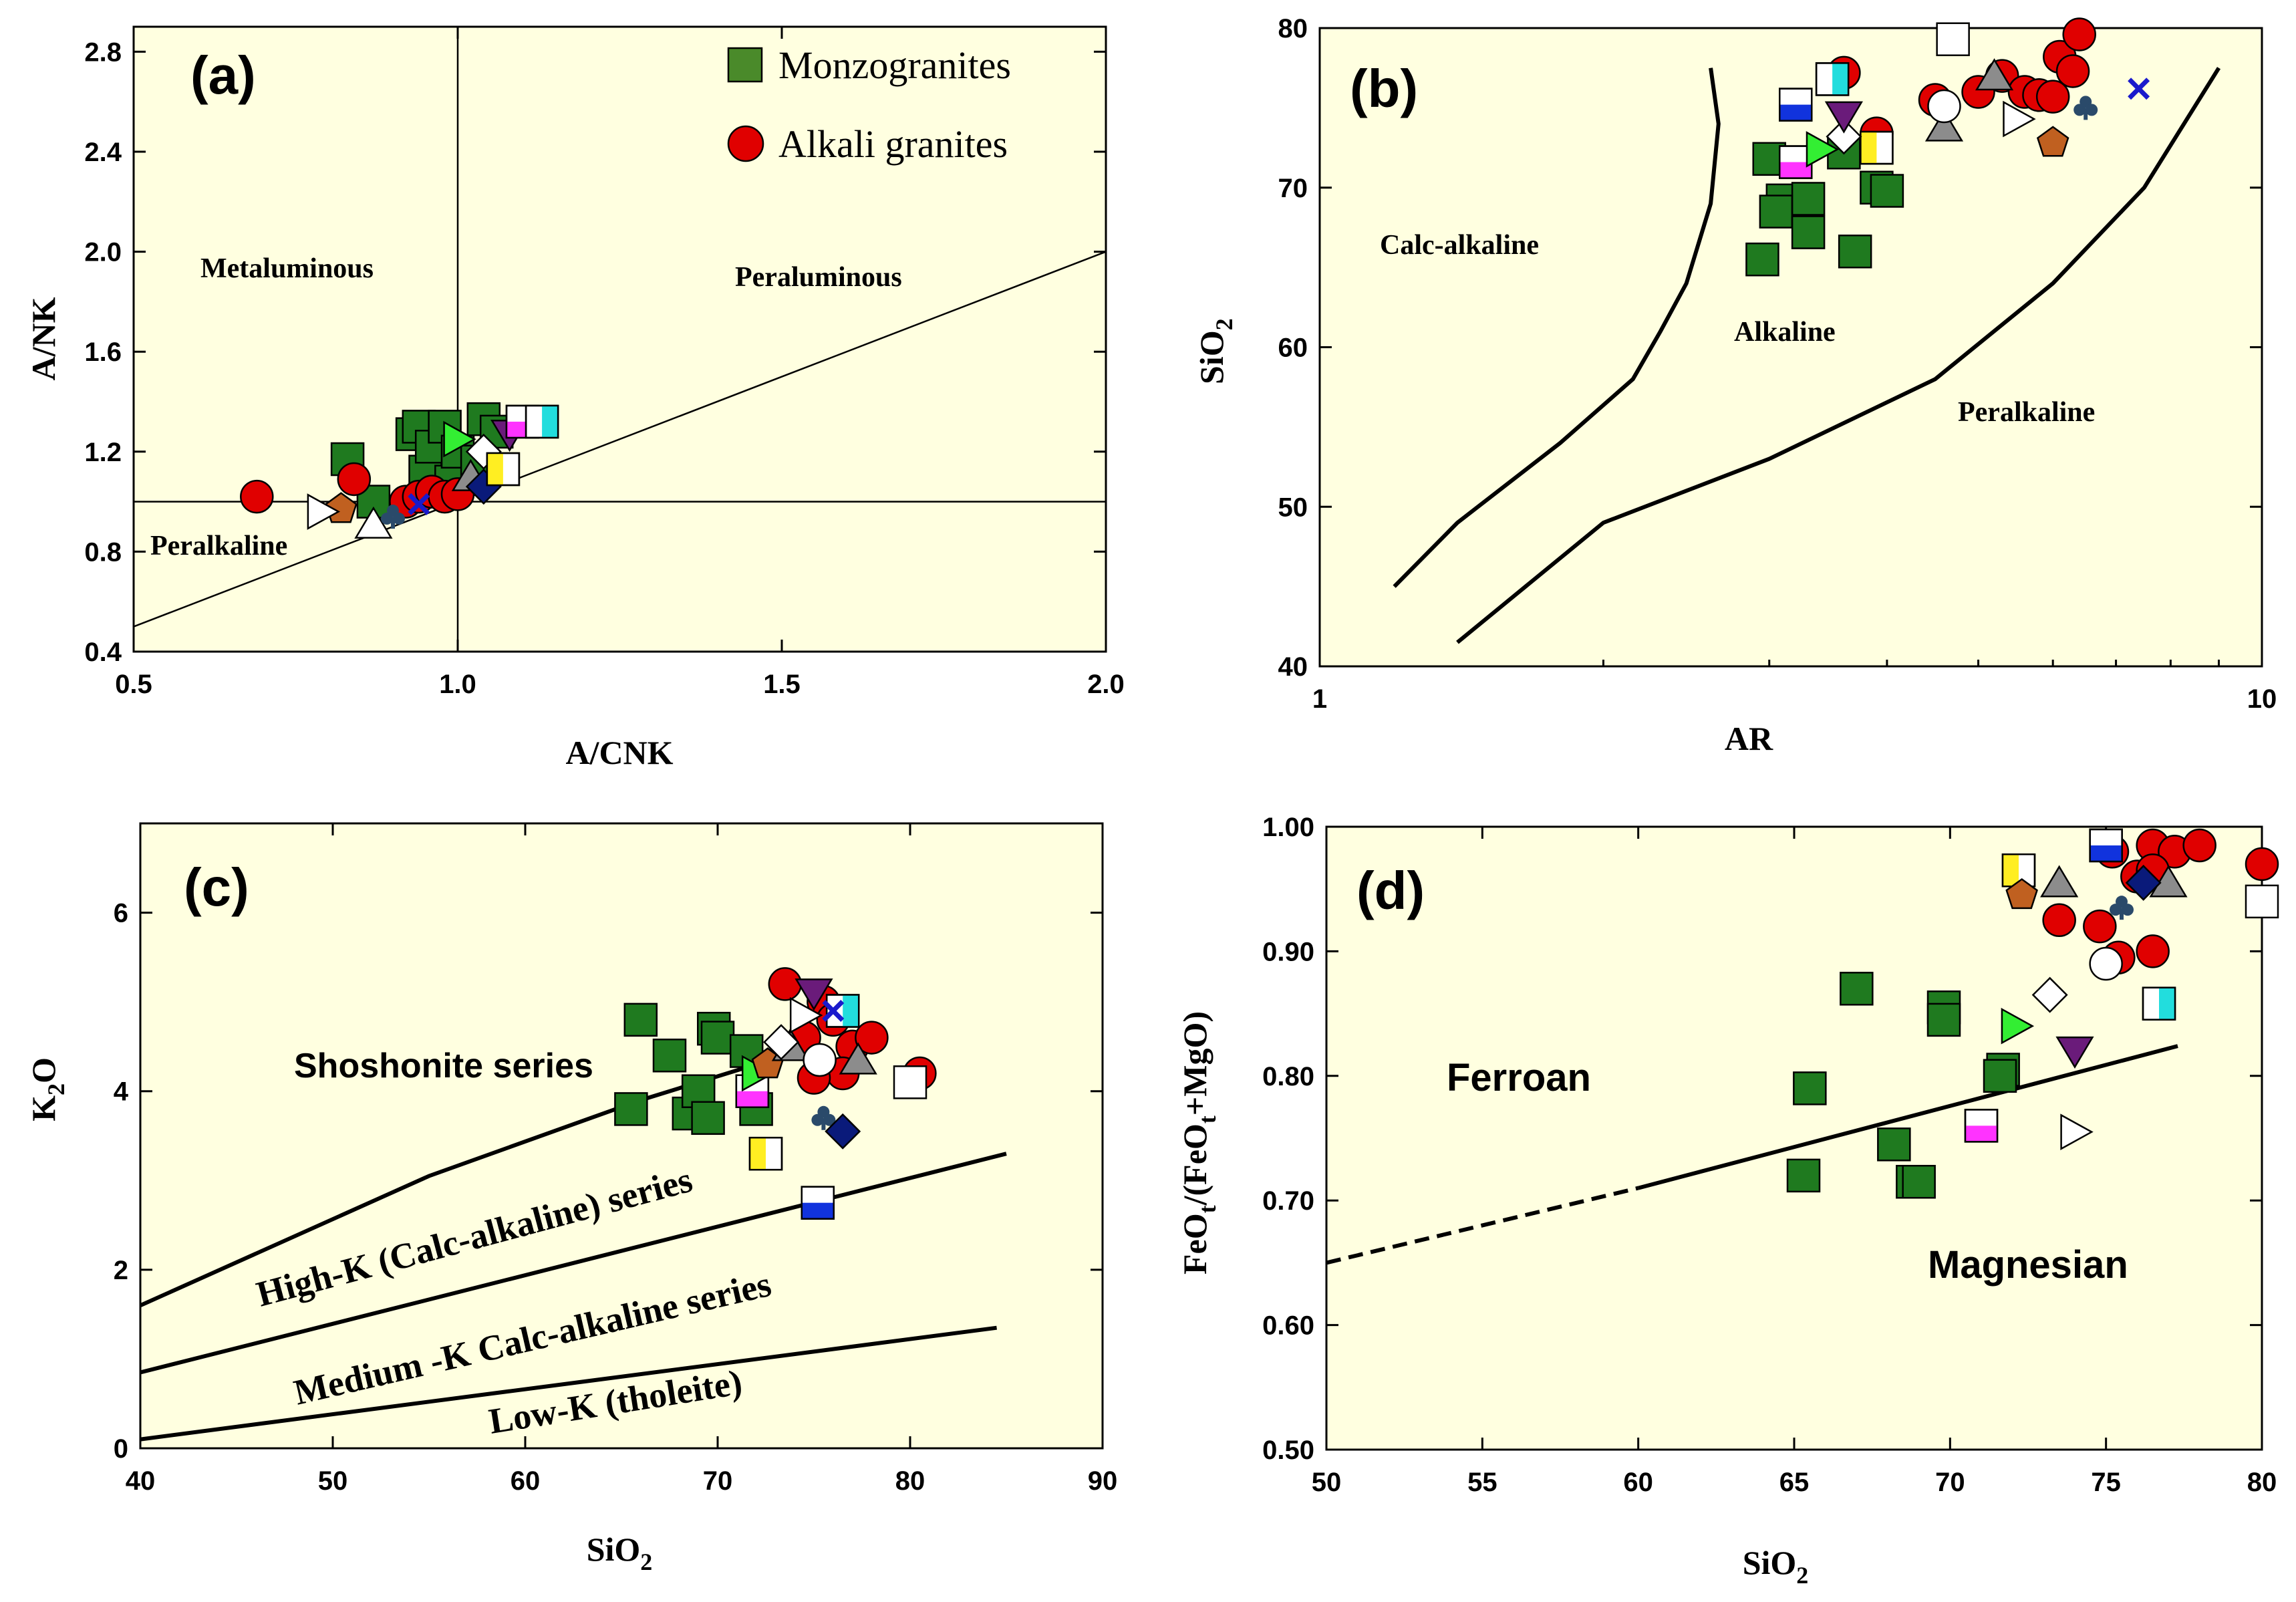 This screenshot has height=1602, width=2296. Describe the element at coordinates (1459, 245) in the screenshot. I see `calc-alkaline-label-b: Calc-alkaline` at that location.